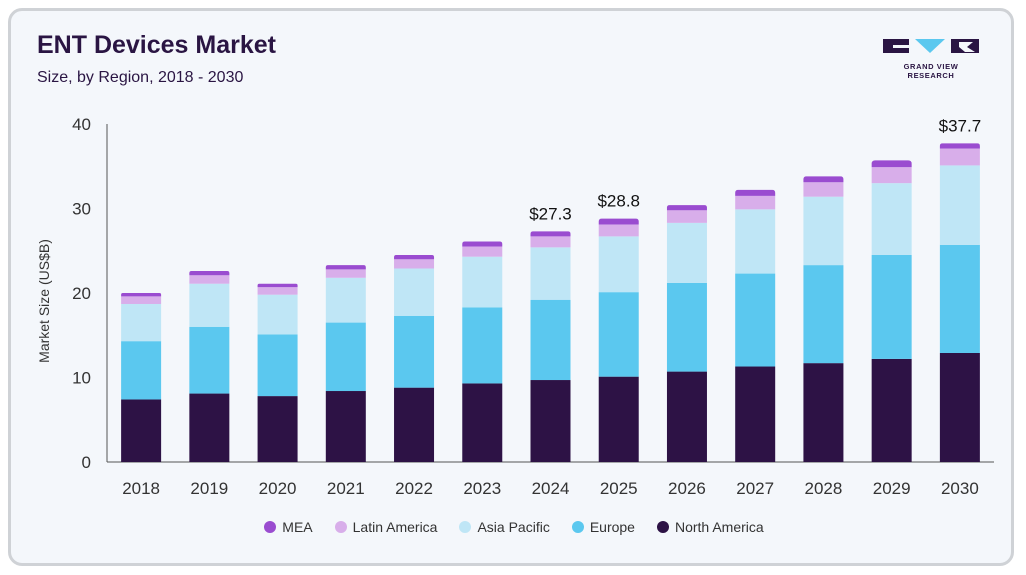 The image size is (1026, 575). Describe the element at coordinates (687, 488) in the screenshot. I see `x-tick-label: 2026` at that location.